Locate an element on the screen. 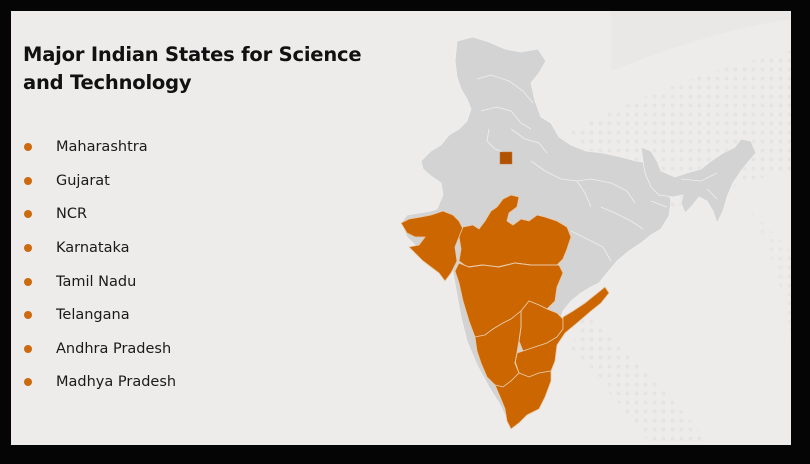 Image resolution: width=810 pixels, height=464 pixels. list-item: Karnataka is located at coordinates (161, 248).